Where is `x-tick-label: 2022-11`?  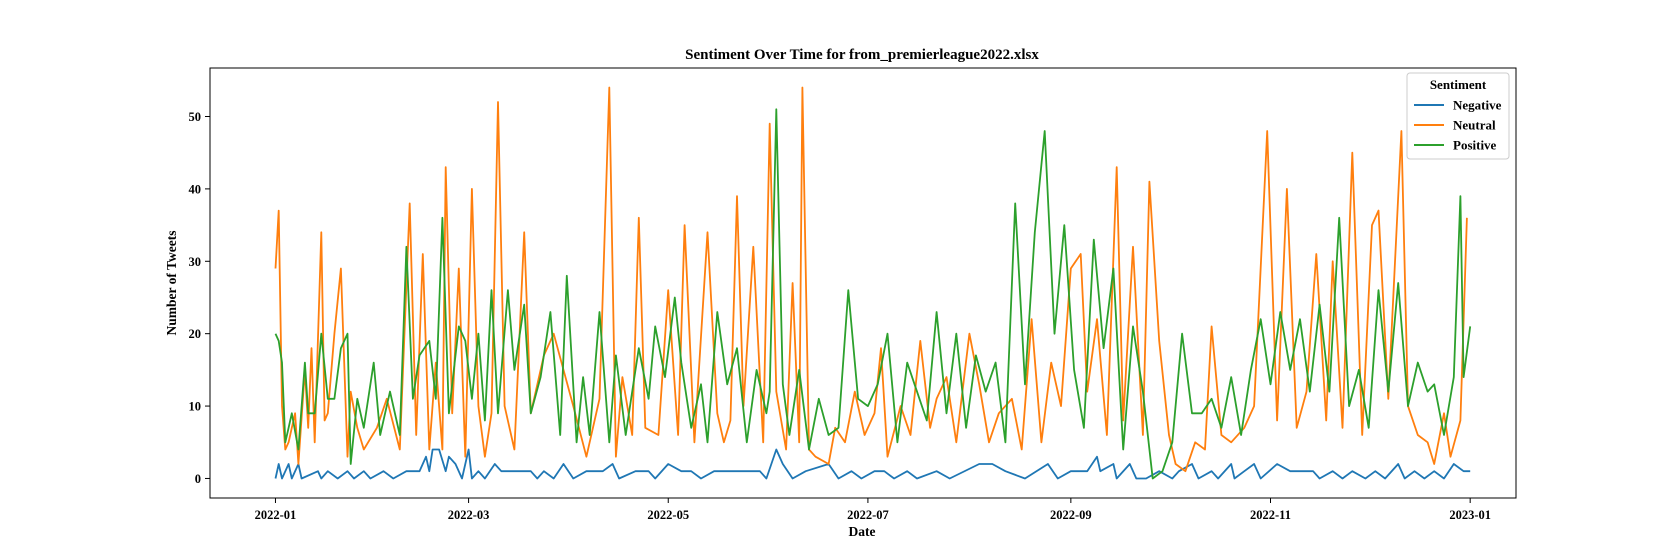
x-tick-label: 2022-11 is located at coordinates (1270, 515).